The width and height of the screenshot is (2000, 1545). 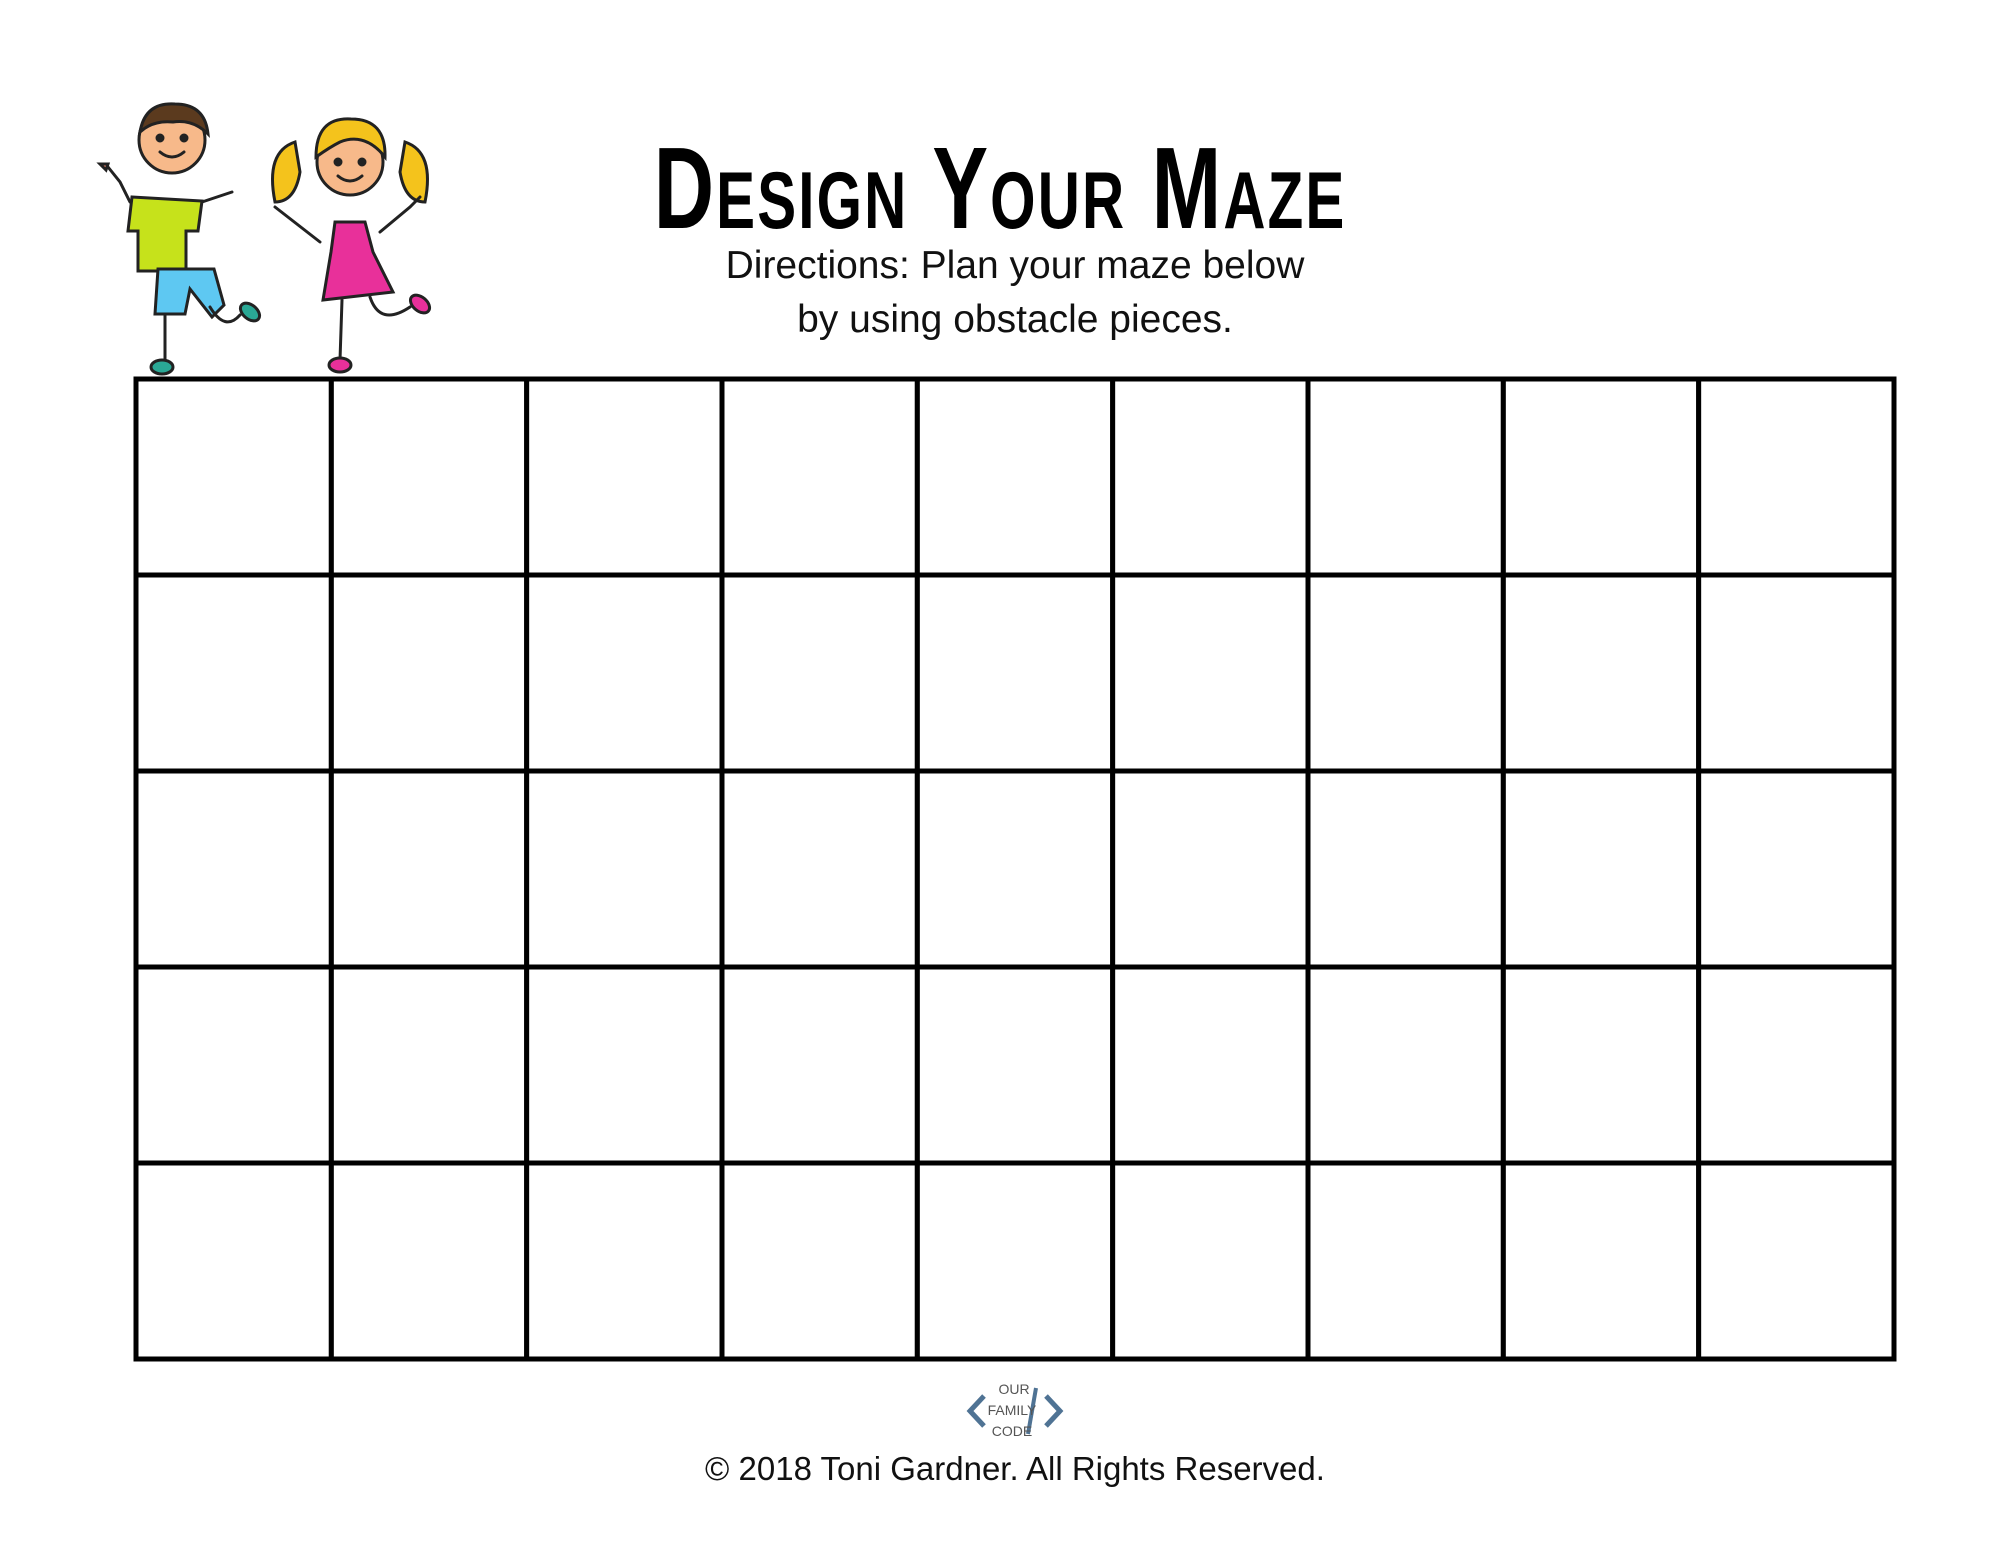 I want to click on logo-word-2: FAMILY, so click(x=1012, y=1410).